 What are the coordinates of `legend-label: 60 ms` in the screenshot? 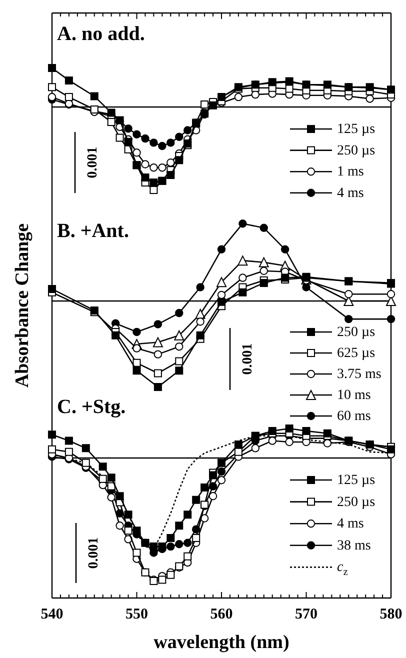 It's located at (354, 416).